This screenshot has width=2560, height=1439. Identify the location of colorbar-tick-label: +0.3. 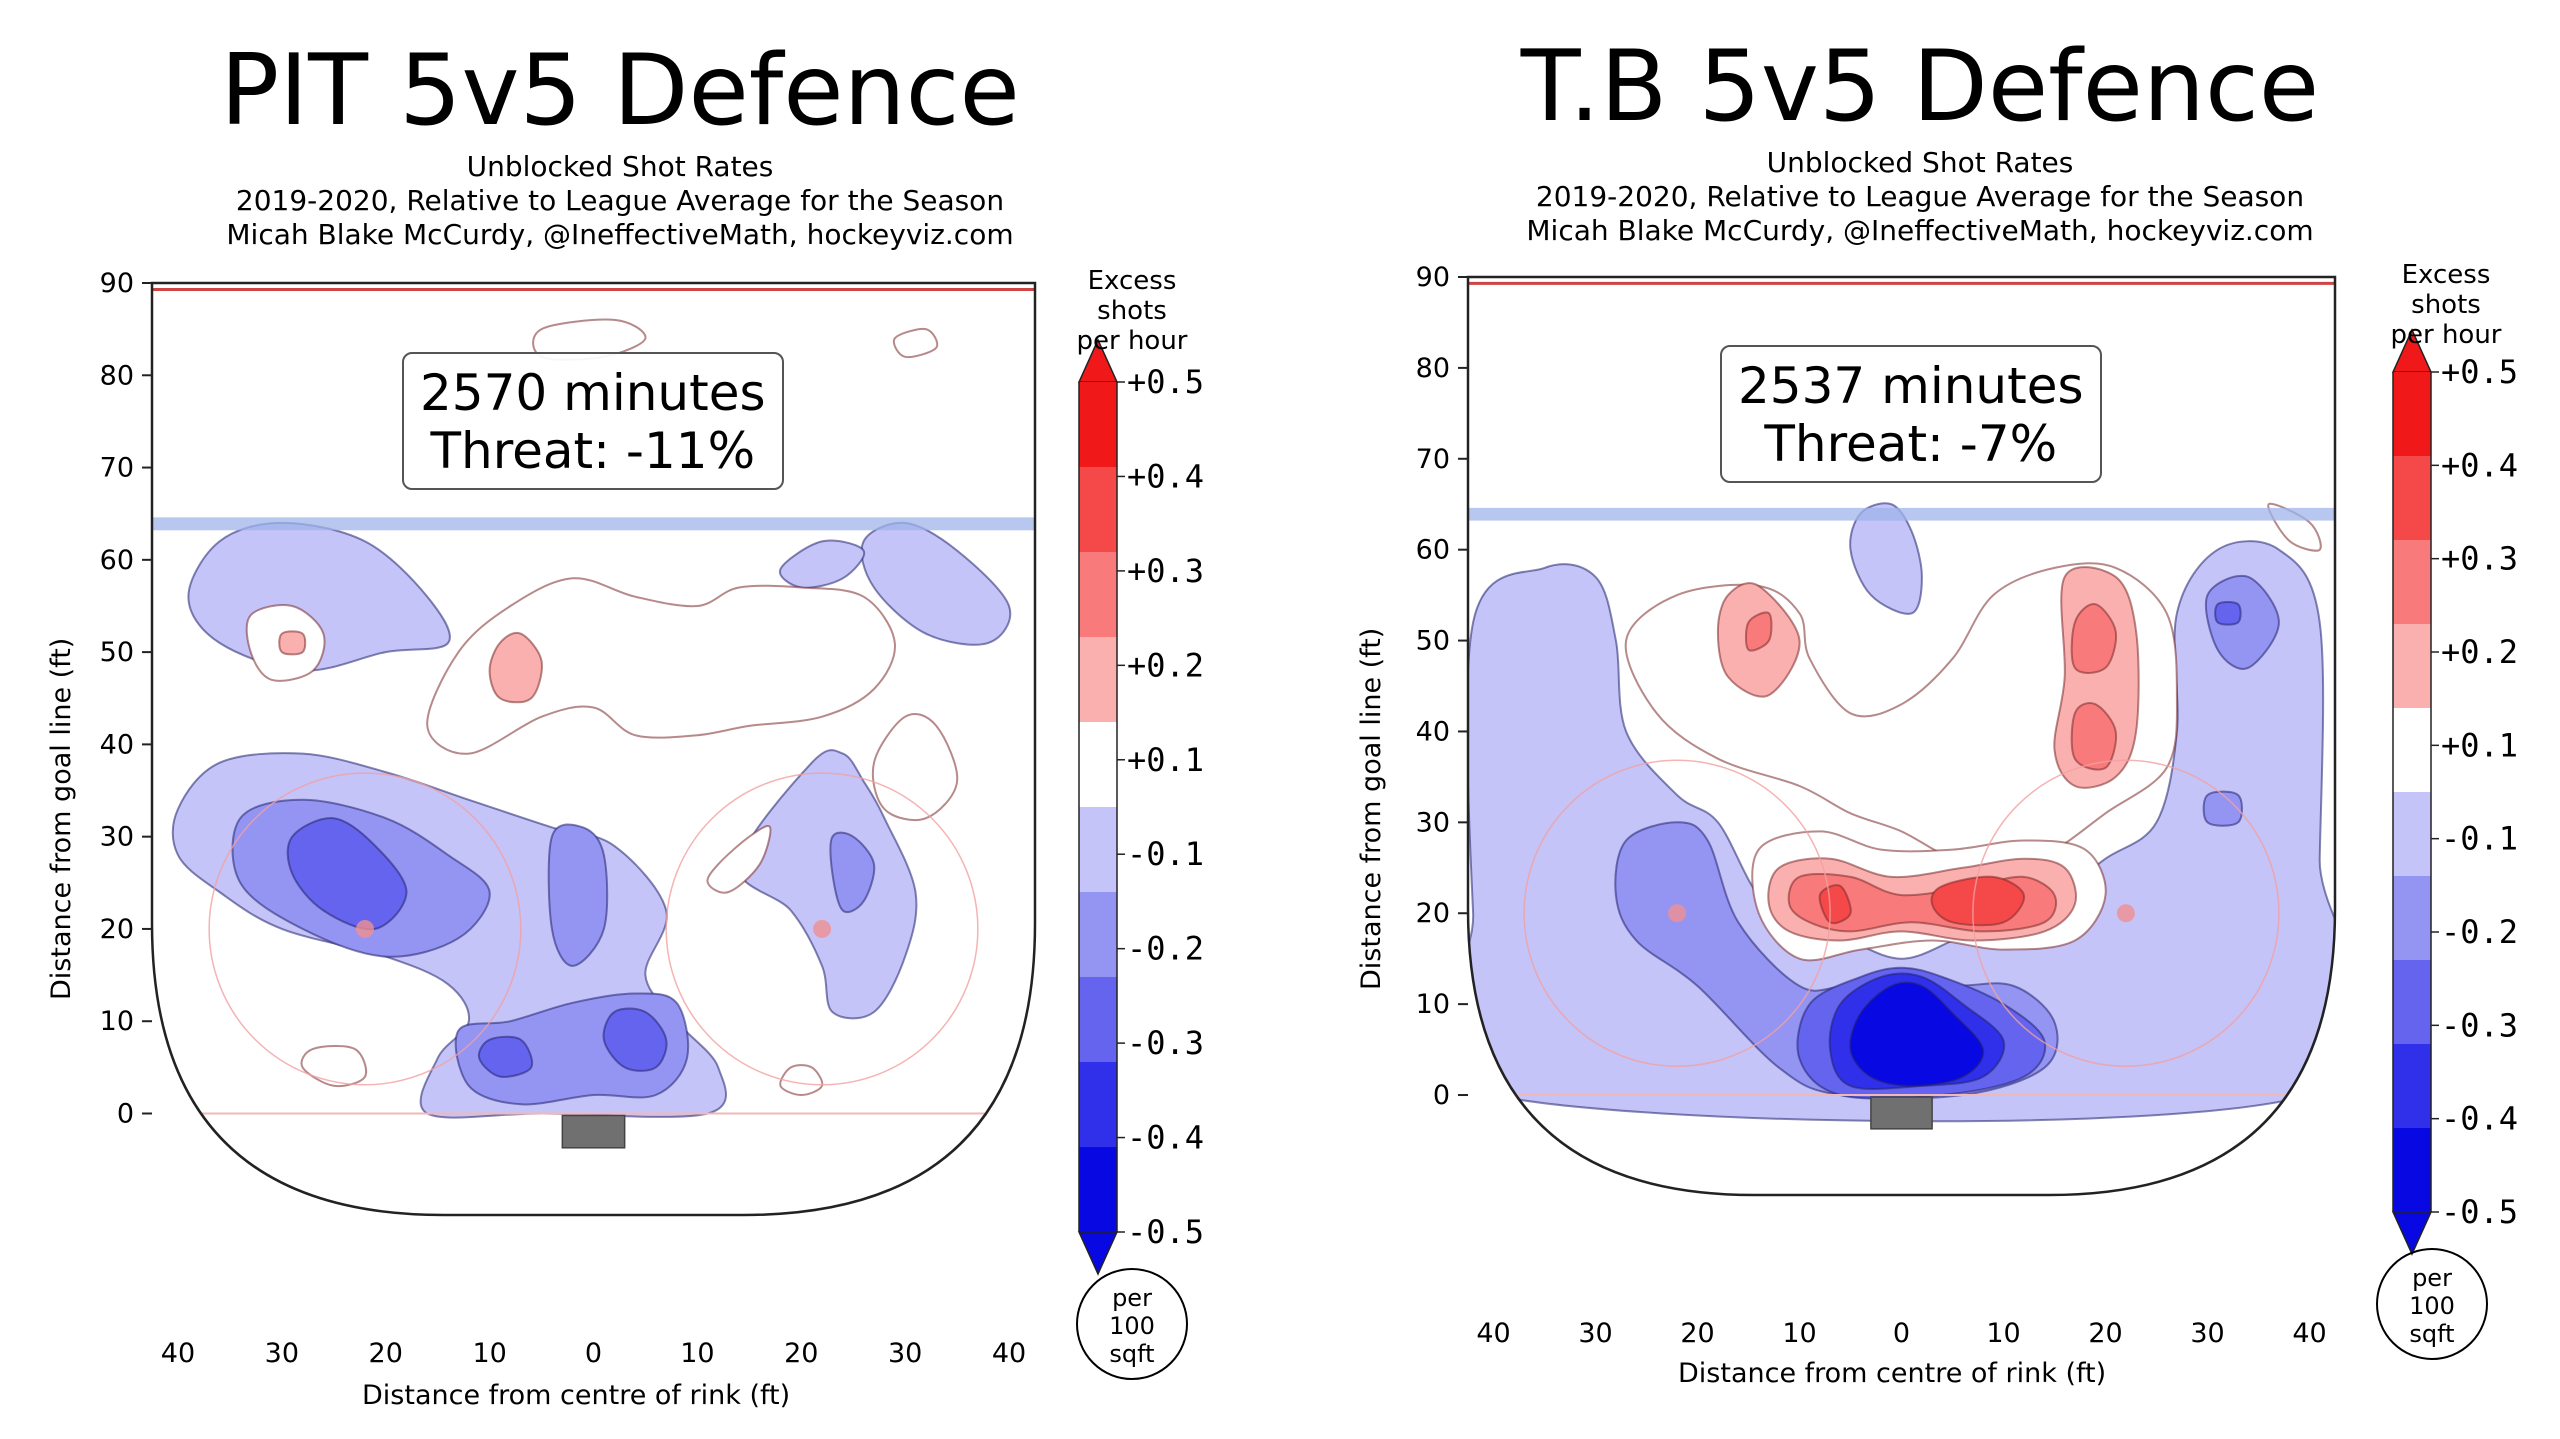
(1165, 571).